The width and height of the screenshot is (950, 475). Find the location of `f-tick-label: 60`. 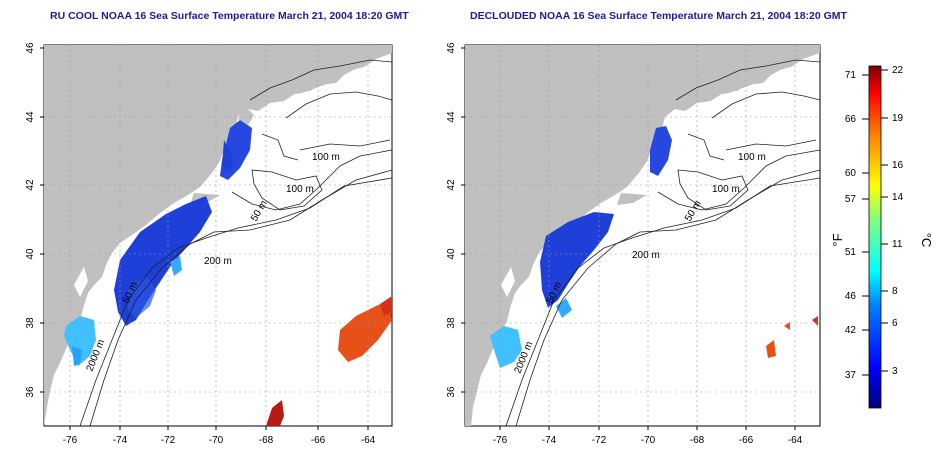

f-tick-label: 60 is located at coordinates (851, 173).